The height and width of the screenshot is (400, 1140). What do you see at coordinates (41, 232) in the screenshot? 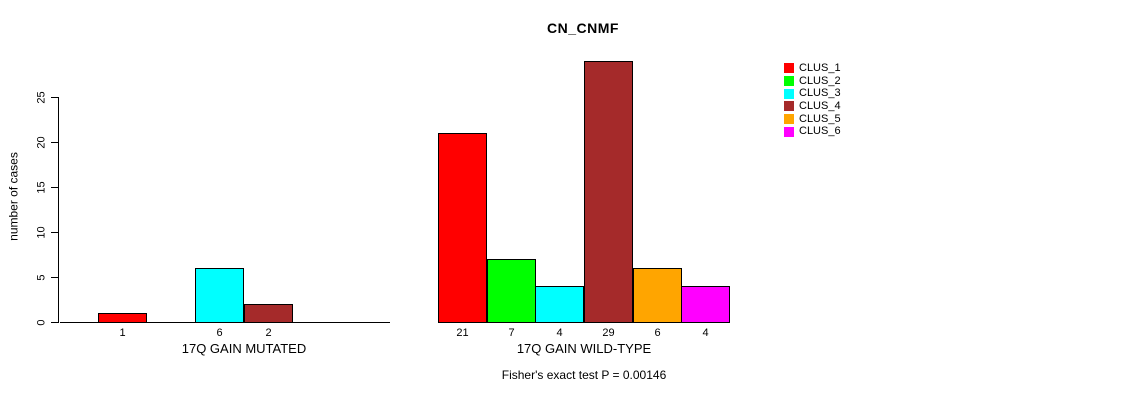
I see `y-tick-label: 10` at bounding box center [41, 232].